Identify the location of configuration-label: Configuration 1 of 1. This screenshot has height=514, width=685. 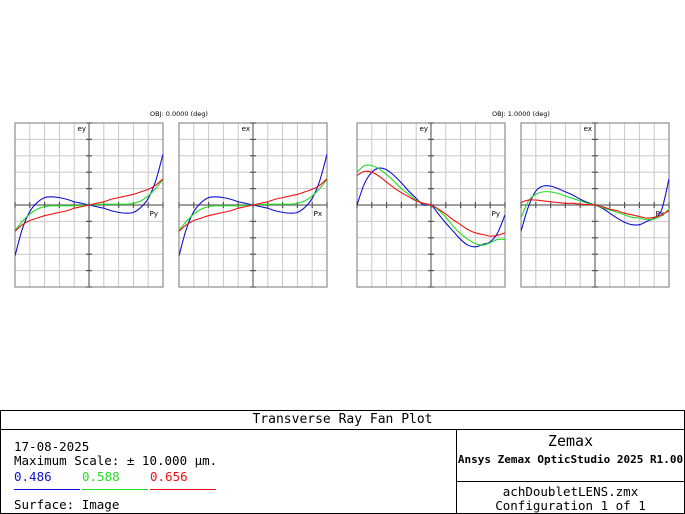
(570, 505).